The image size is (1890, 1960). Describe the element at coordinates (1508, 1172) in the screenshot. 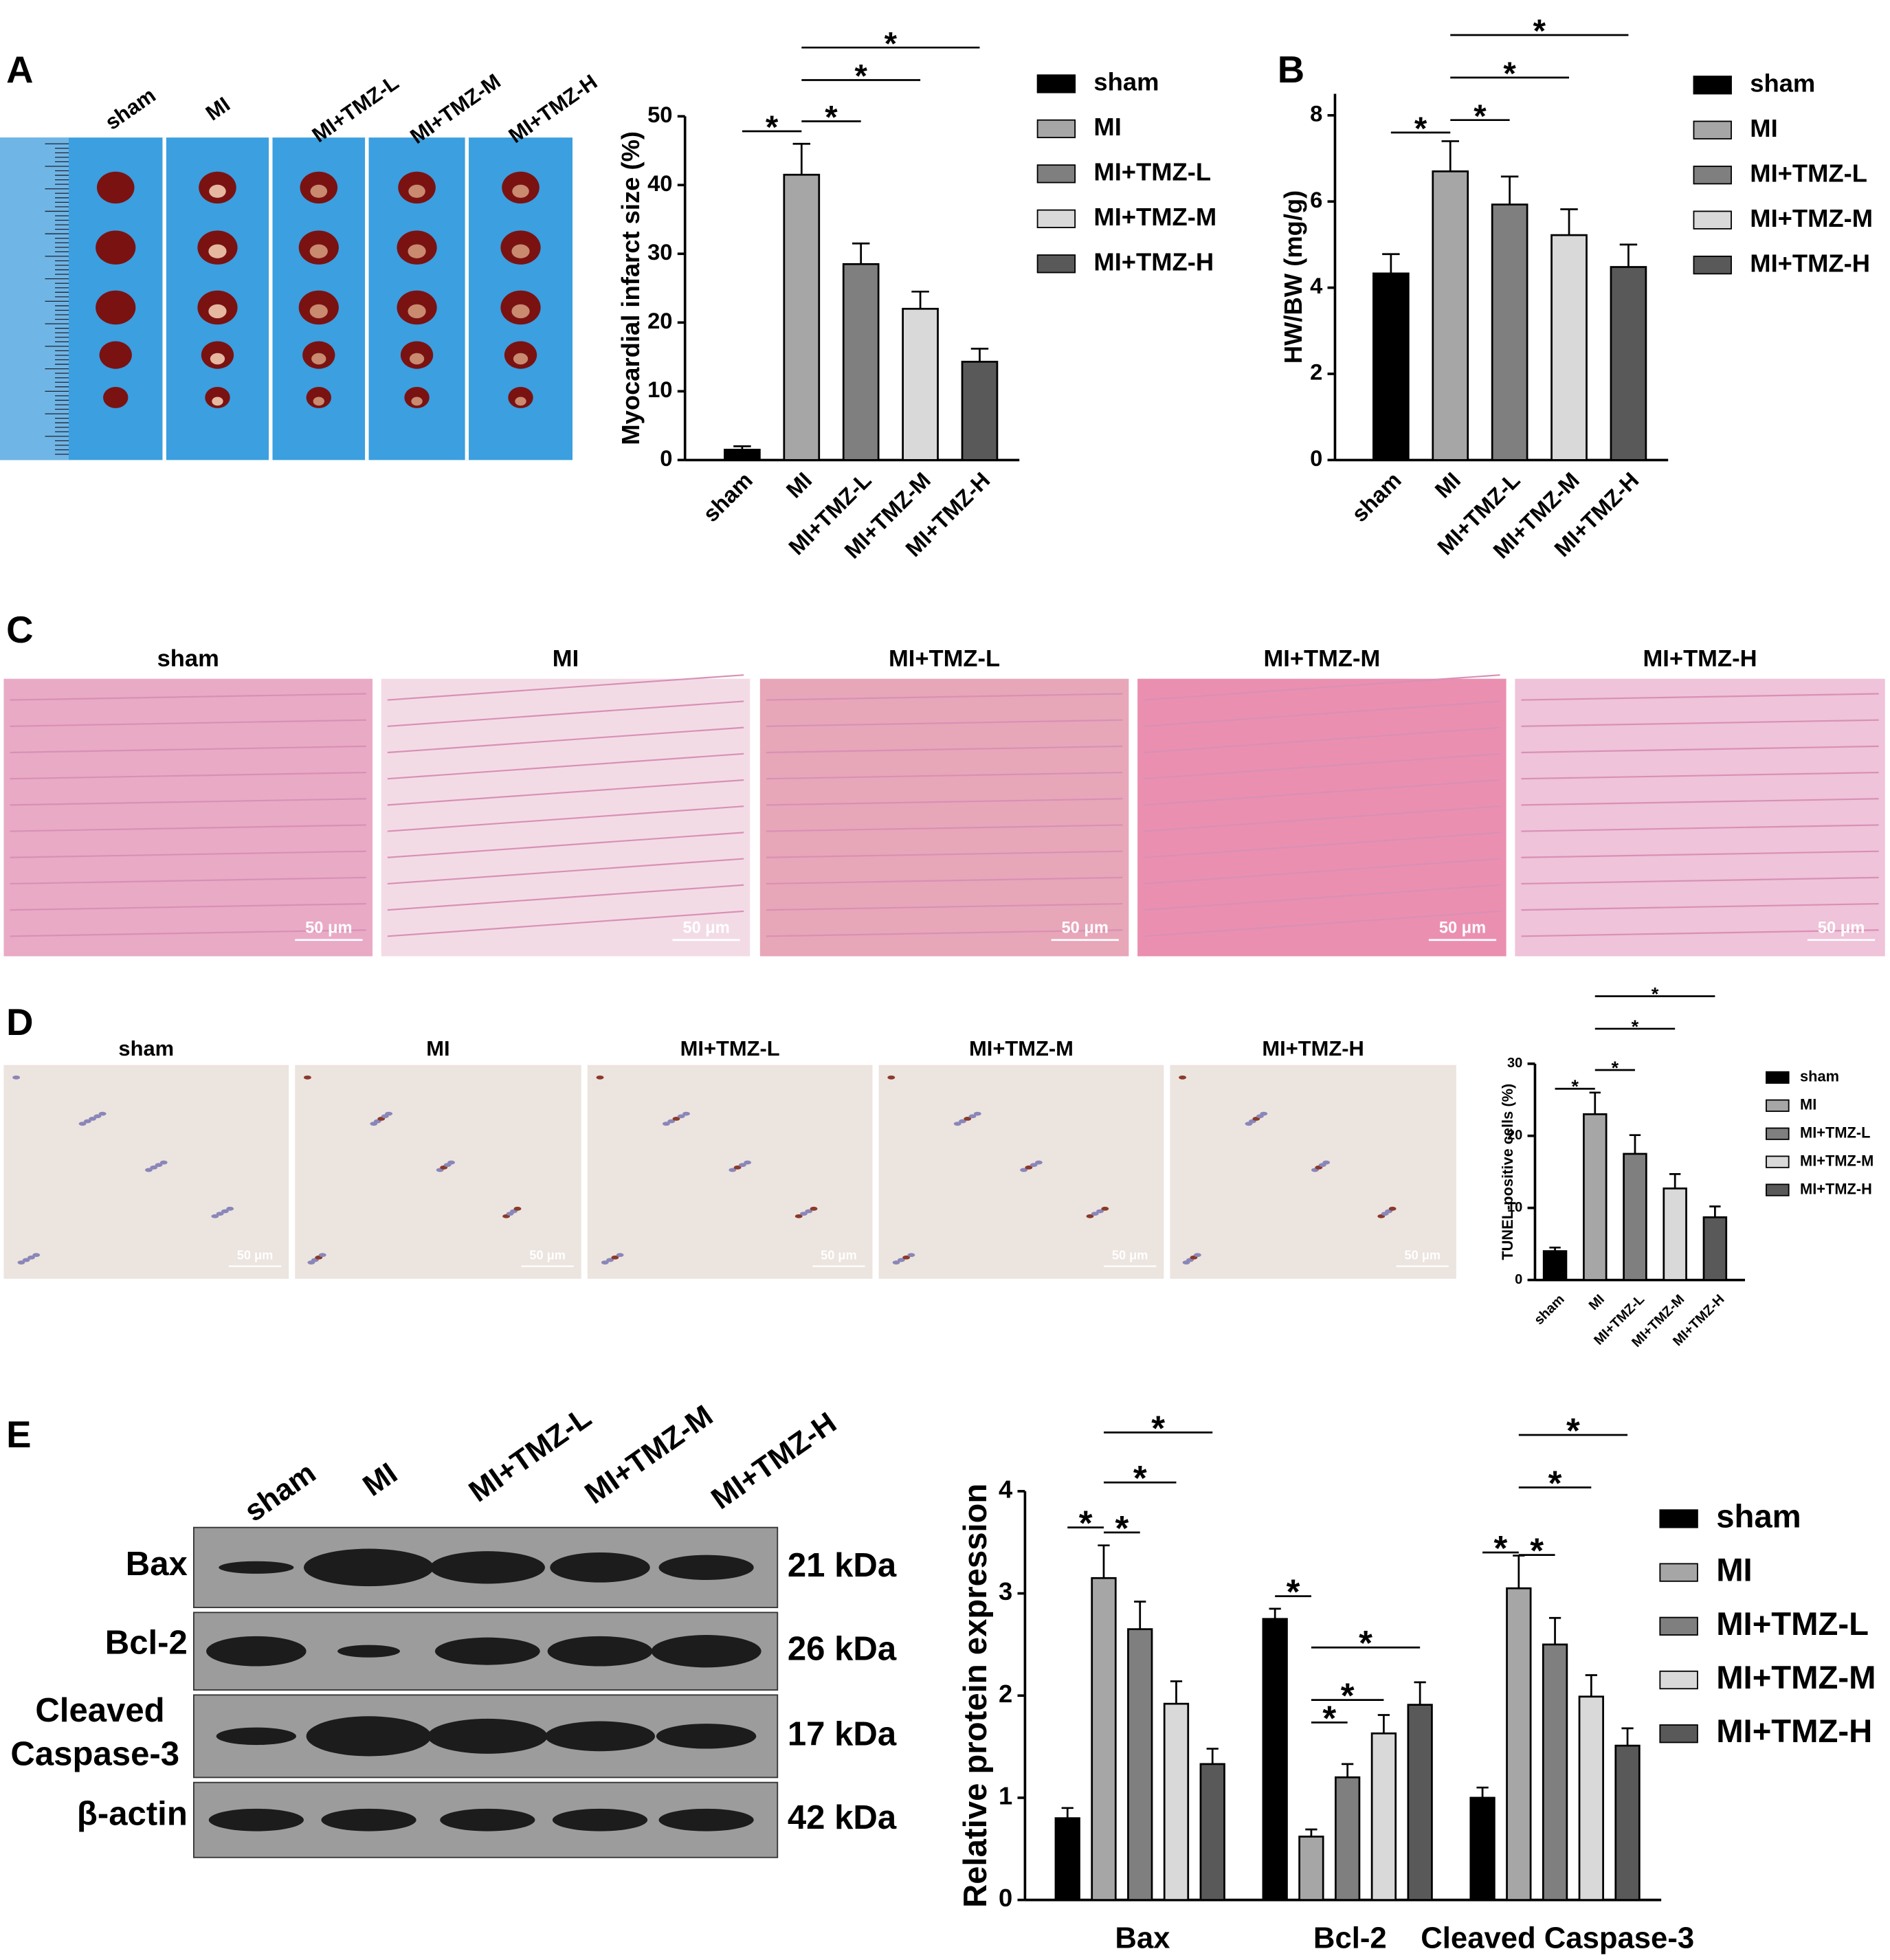

I see `y-axis-label: TUNEL-positive cells (%)` at that location.